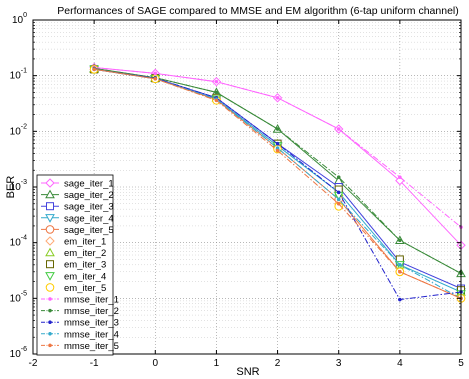 This screenshot has width=469, height=379. I want to click on x-tick-label: 0, so click(156, 363).